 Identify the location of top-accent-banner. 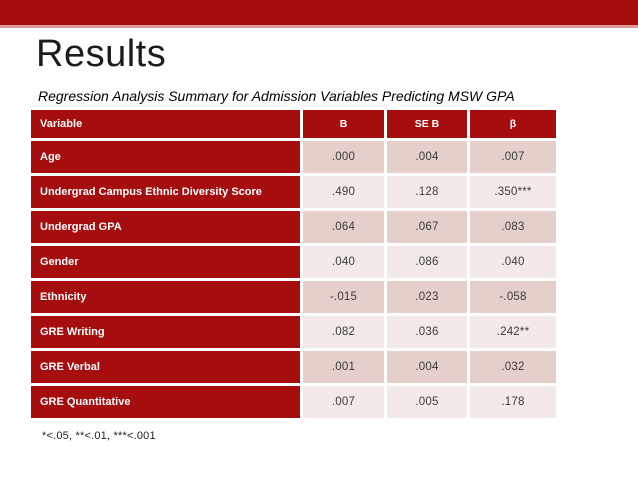
(319, 12).